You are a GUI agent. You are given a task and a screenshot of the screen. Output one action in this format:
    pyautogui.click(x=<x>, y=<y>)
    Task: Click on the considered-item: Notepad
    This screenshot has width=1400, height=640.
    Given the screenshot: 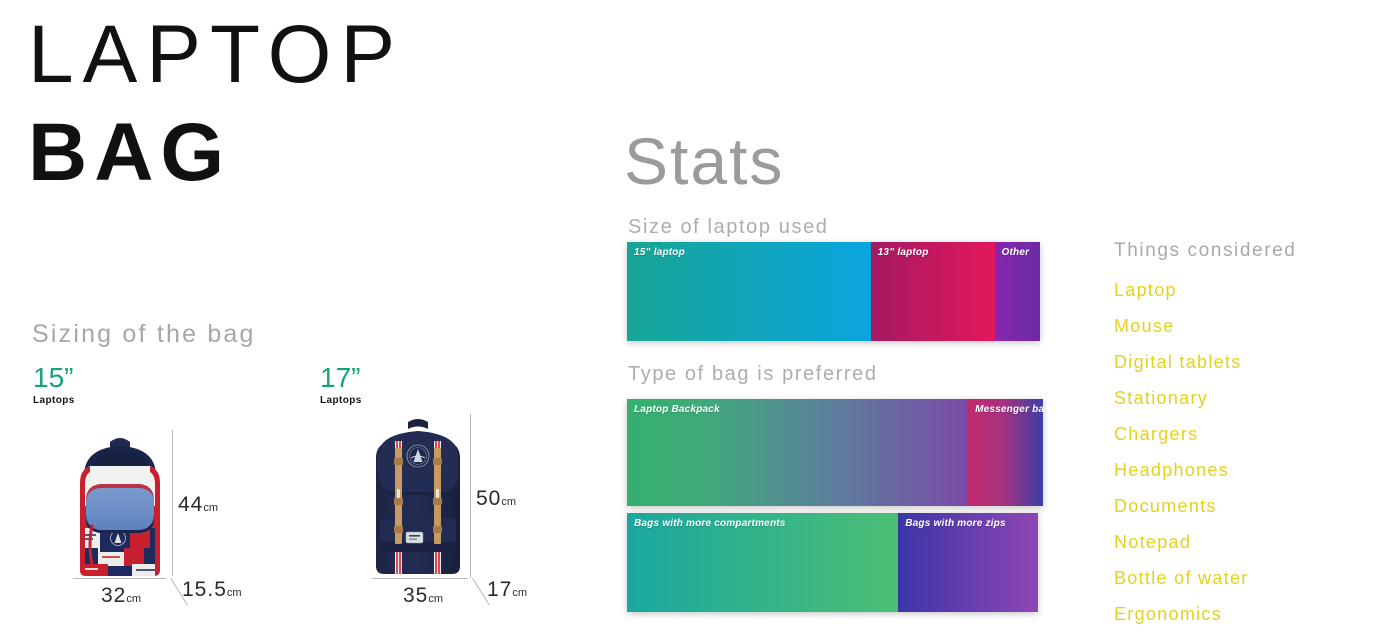 What is the action you would take?
    pyautogui.click(x=1153, y=542)
    